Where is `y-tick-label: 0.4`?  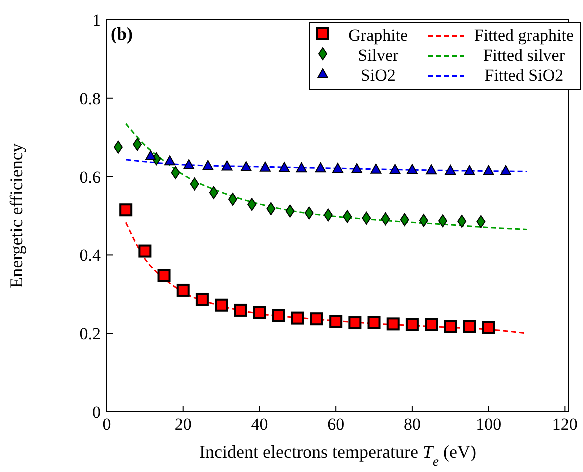
y-tick-label: 0.4 is located at coordinates (91, 256).